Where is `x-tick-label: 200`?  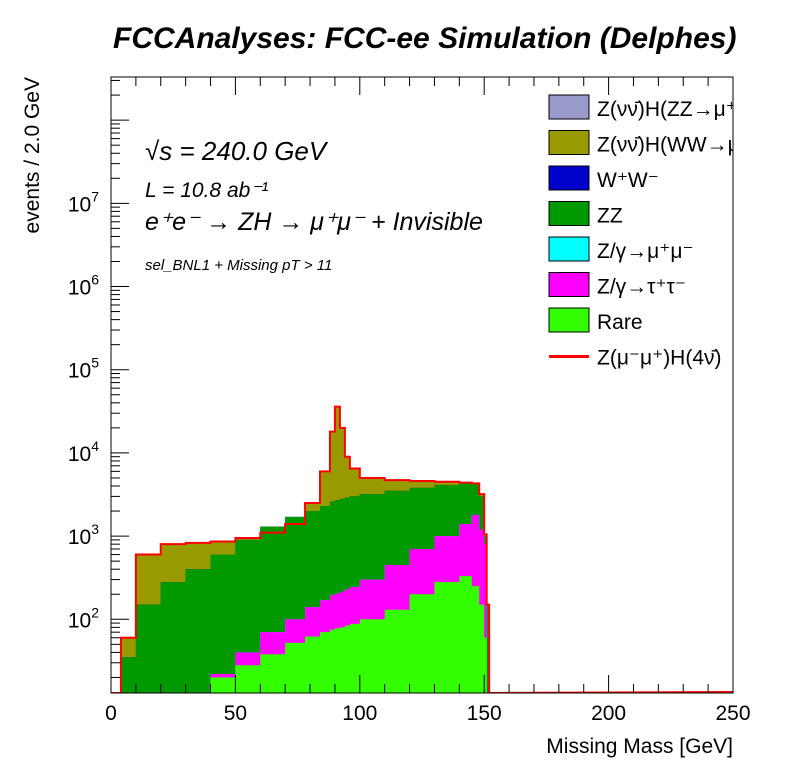 x-tick-label: 200 is located at coordinates (608, 713).